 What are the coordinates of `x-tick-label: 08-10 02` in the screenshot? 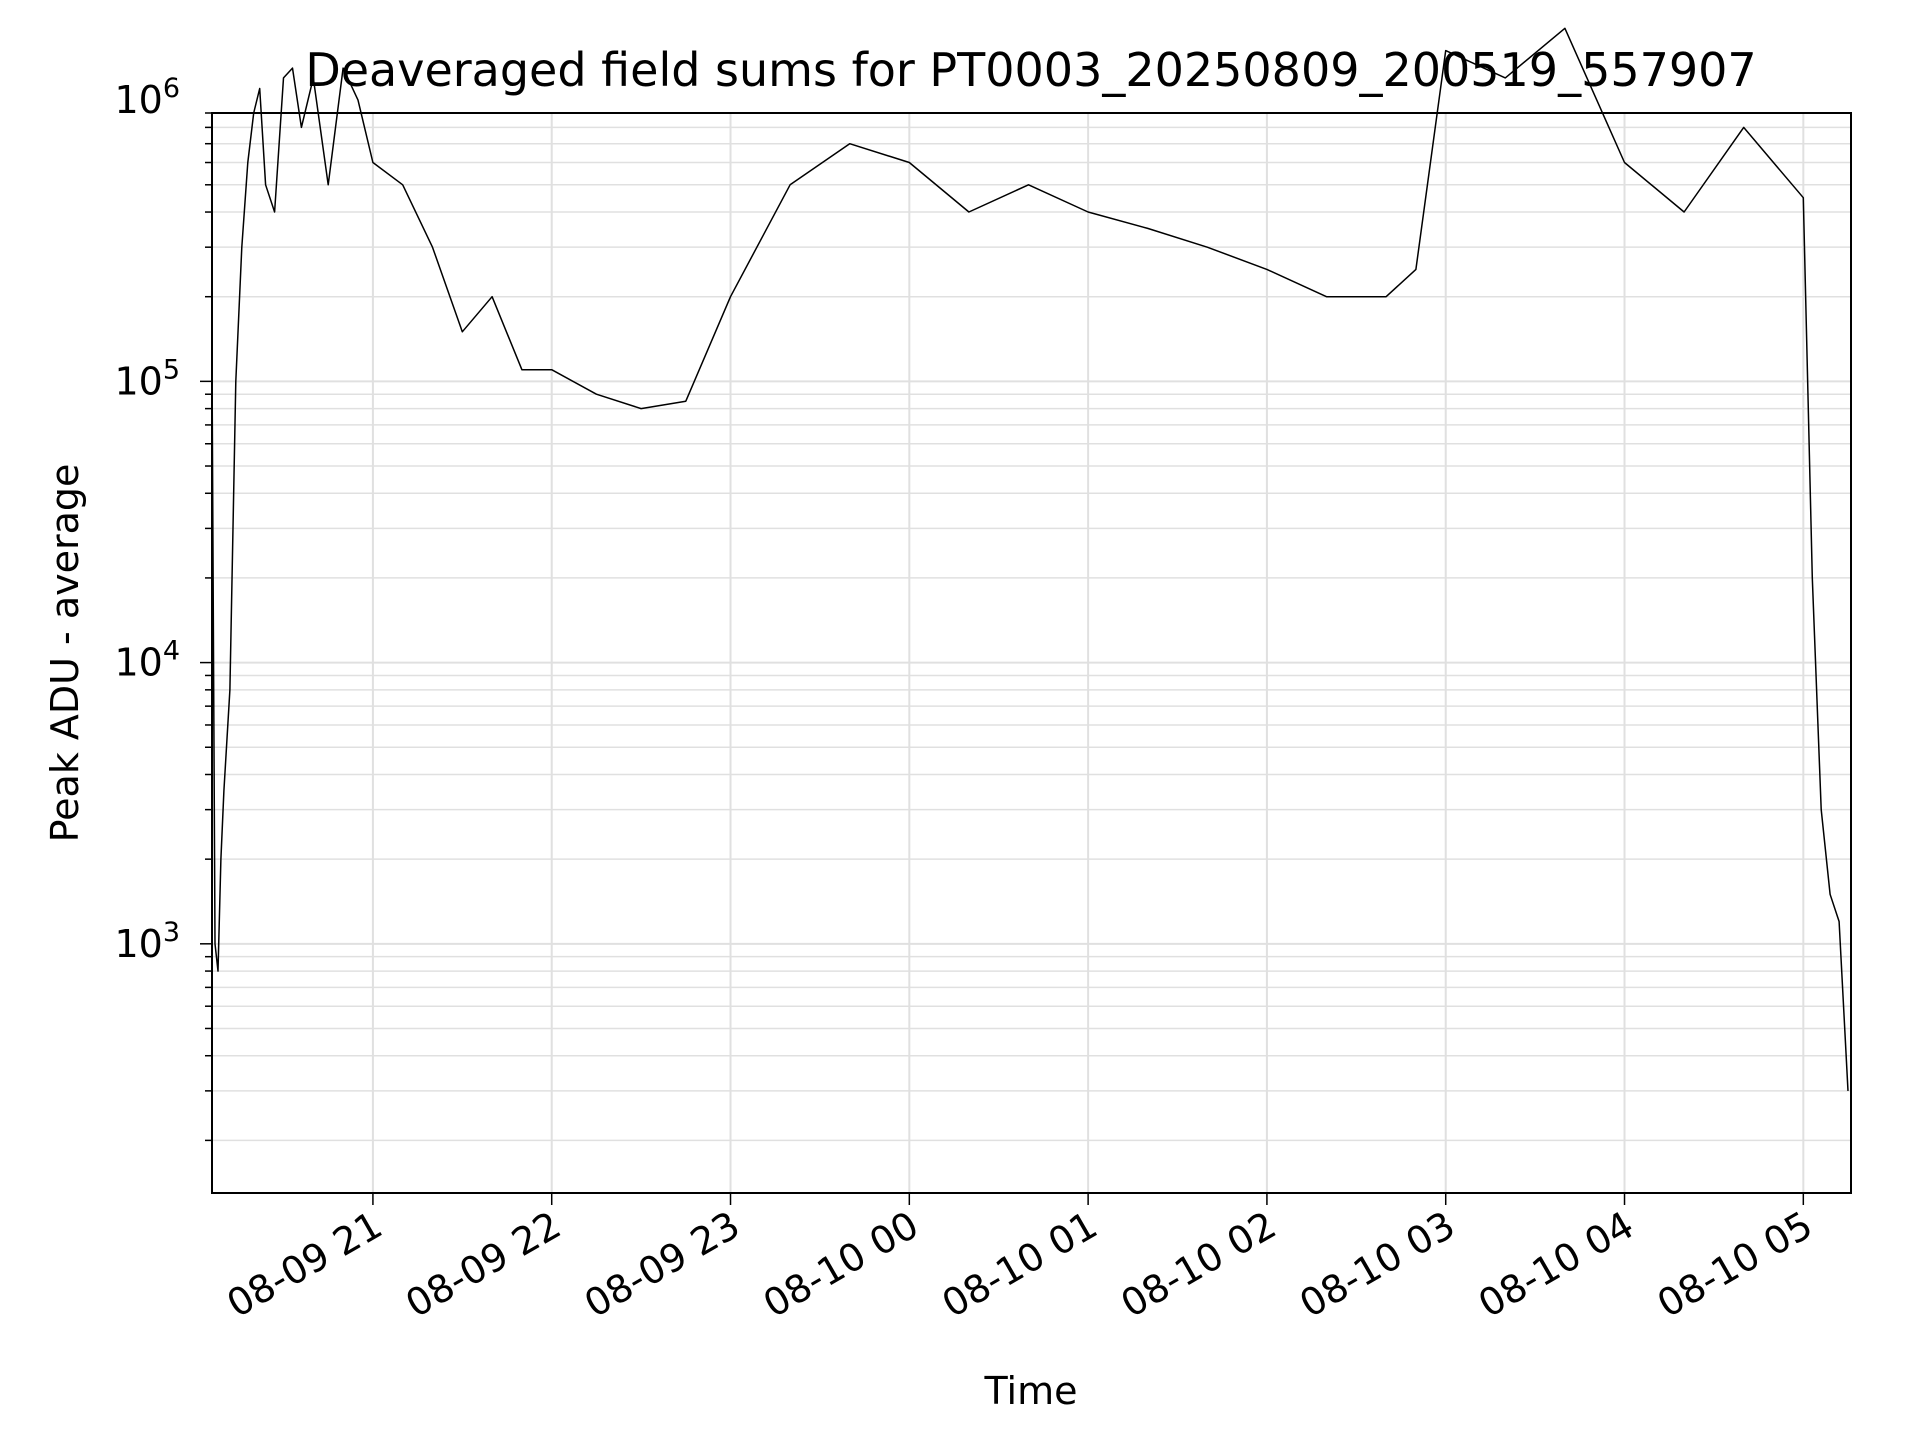 It's located at (1198, 1265).